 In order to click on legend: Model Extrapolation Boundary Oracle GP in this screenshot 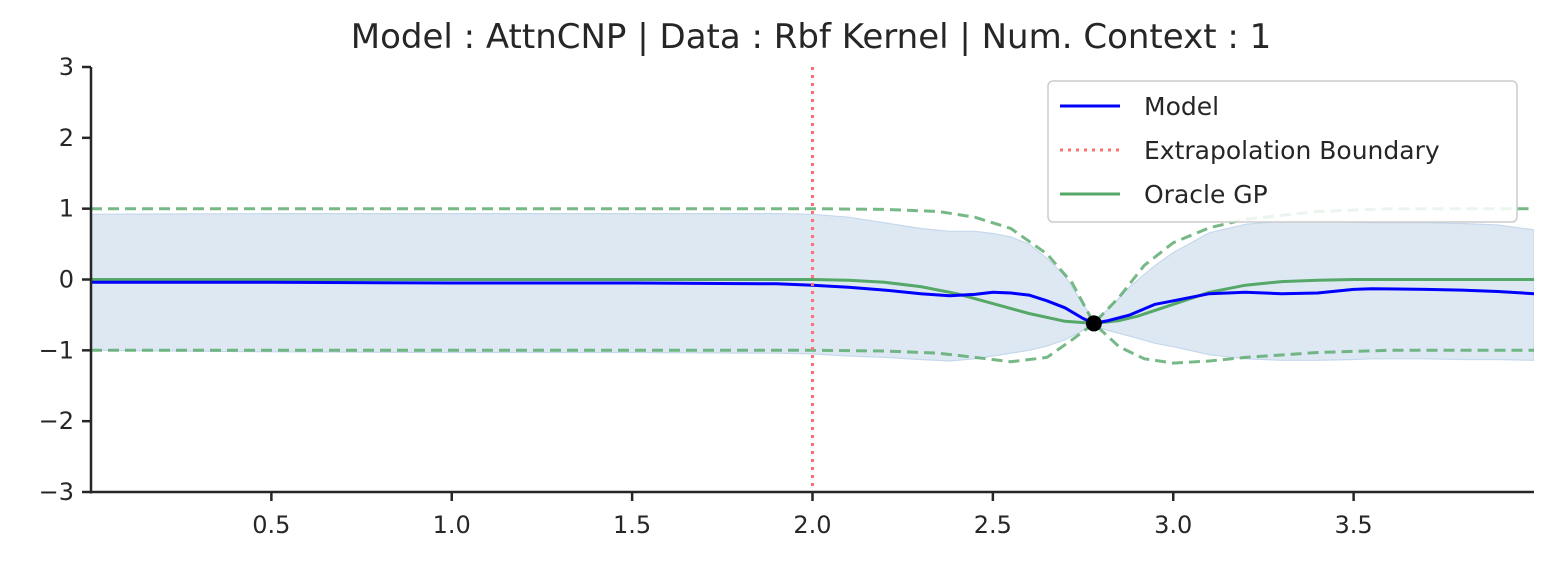, I will do `click(1282, 151)`.